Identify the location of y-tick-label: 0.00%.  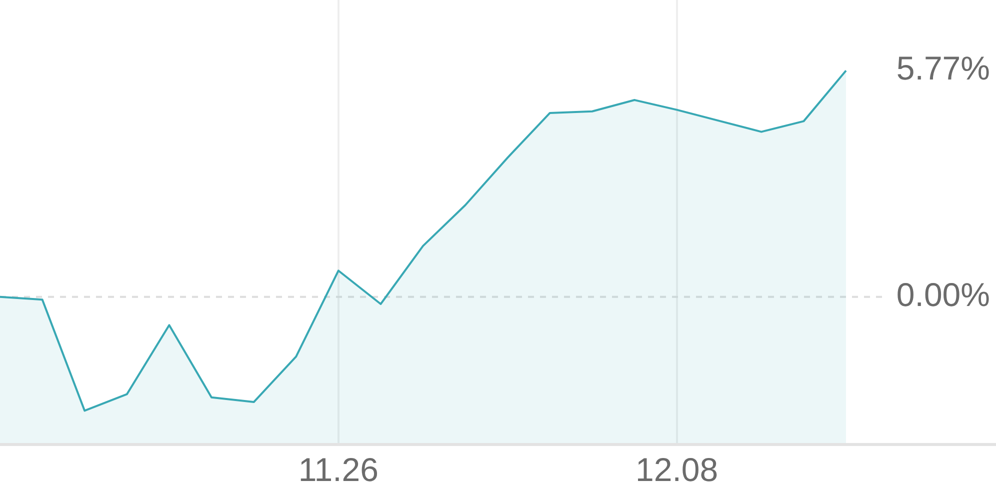
(943, 295).